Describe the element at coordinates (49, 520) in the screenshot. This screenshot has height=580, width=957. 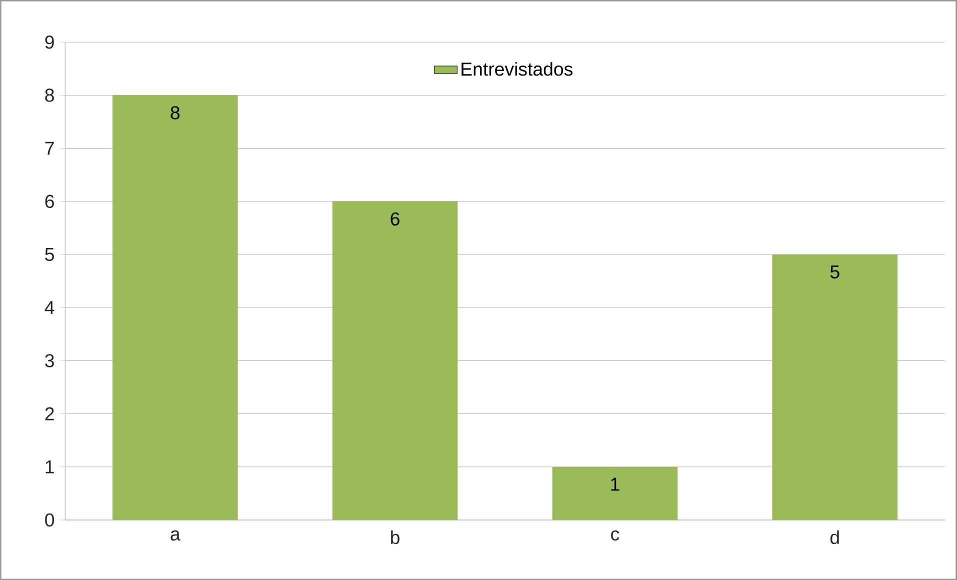
I see `y-tick-label: 0` at that location.